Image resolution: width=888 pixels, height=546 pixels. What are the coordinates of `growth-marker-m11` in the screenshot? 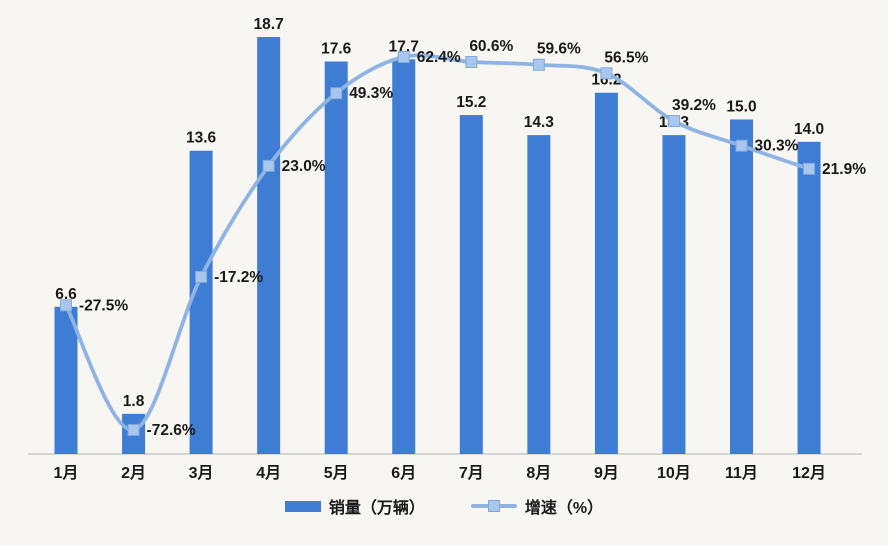 It's located at (741, 145).